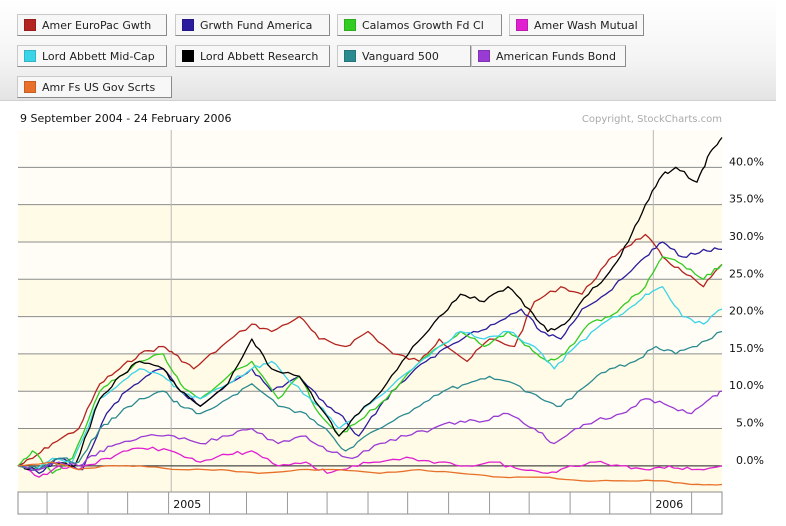 This screenshot has width=786, height=526. Describe the element at coordinates (746, 273) in the screenshot. I see `y-tick-label: 25.0%` at that location.